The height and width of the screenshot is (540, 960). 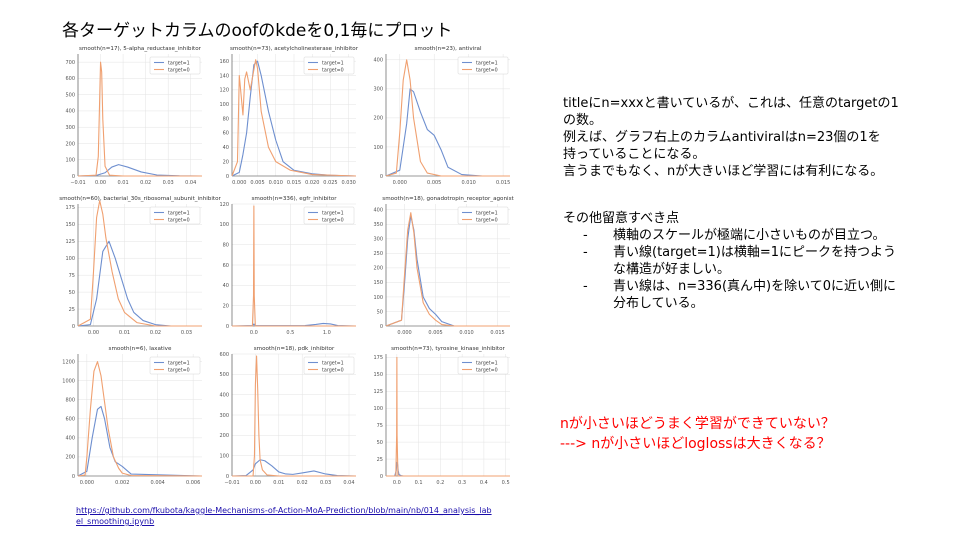 What do you see at coordinates (469, 183) in the screenshot?
I see `x-tick-label: 0.010` at bounding box center [469, 183].